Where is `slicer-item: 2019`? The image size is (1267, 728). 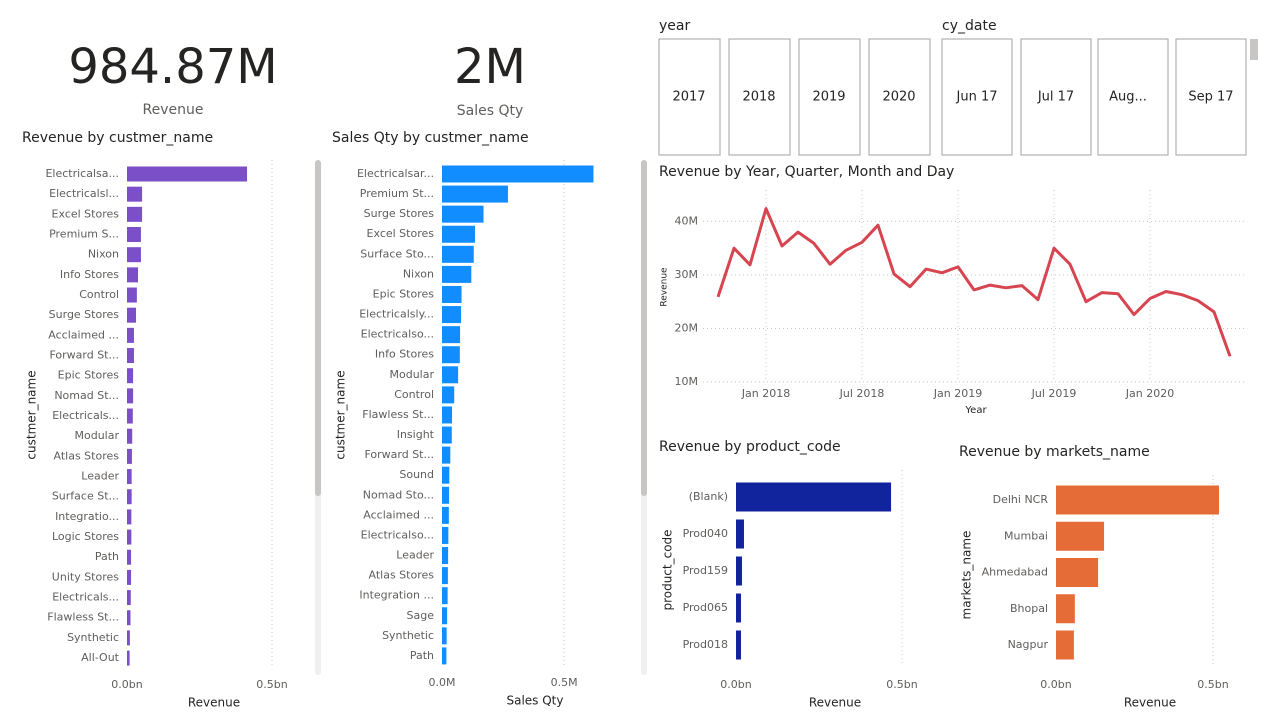 slicer-item: 2019 is located at coordinates (828, 97).